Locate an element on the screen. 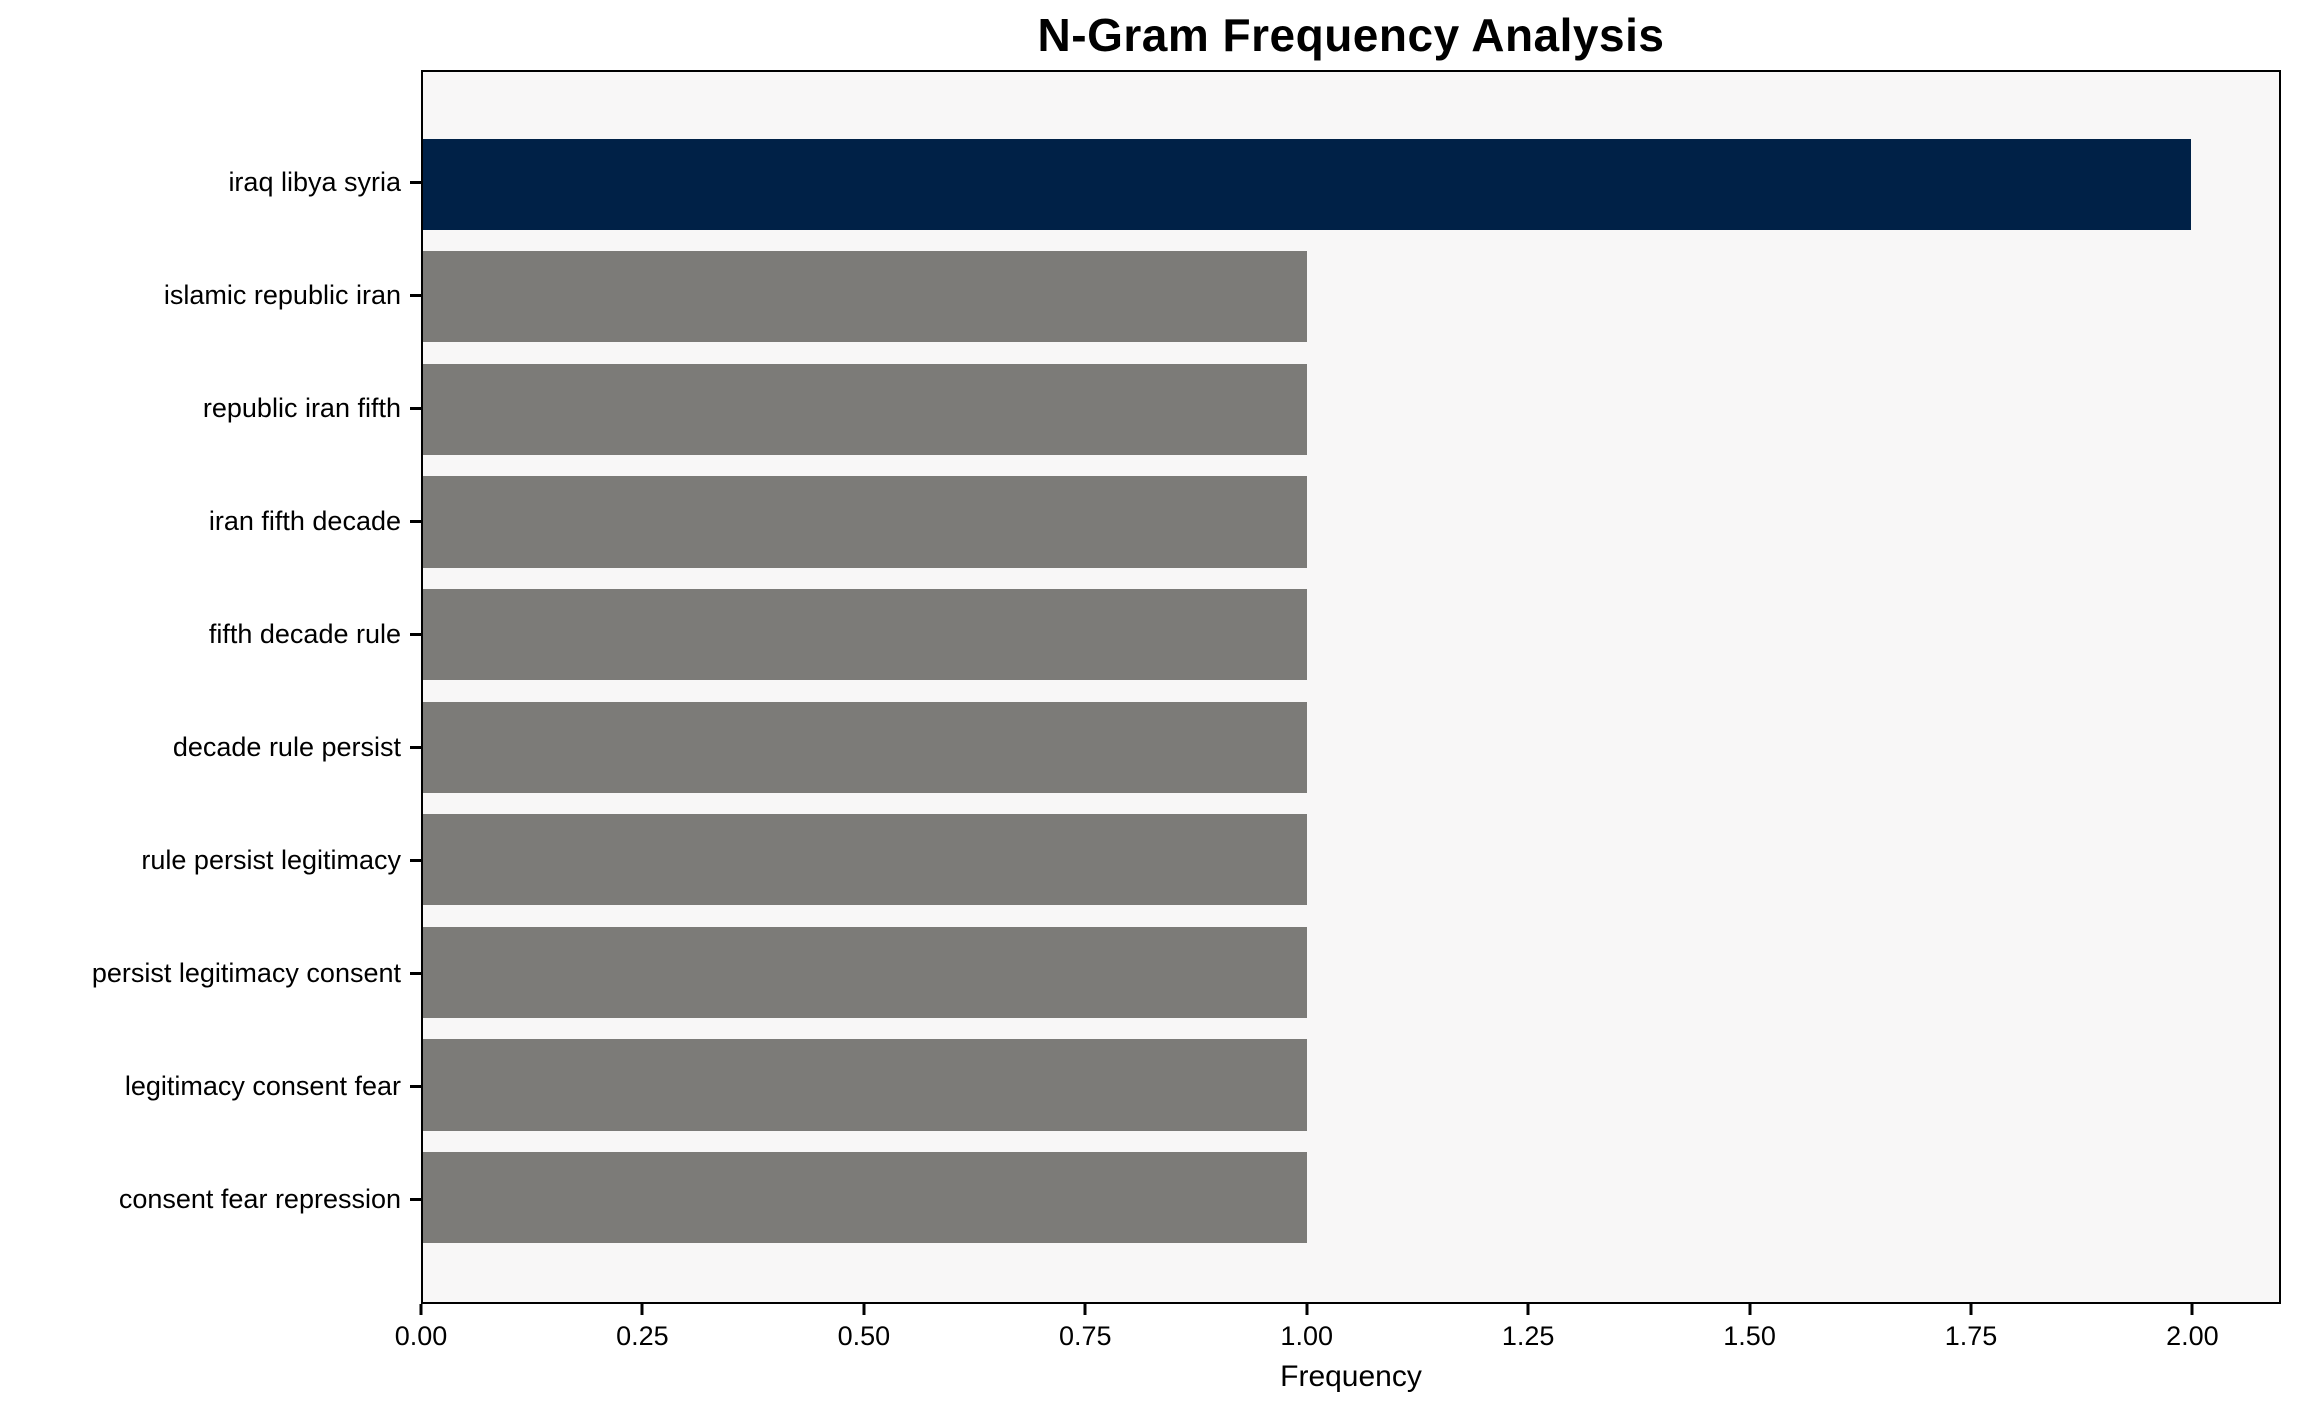 The image size is (2301, 1414). bar-consent-fear-repression is located at coordinates (865, 1198).